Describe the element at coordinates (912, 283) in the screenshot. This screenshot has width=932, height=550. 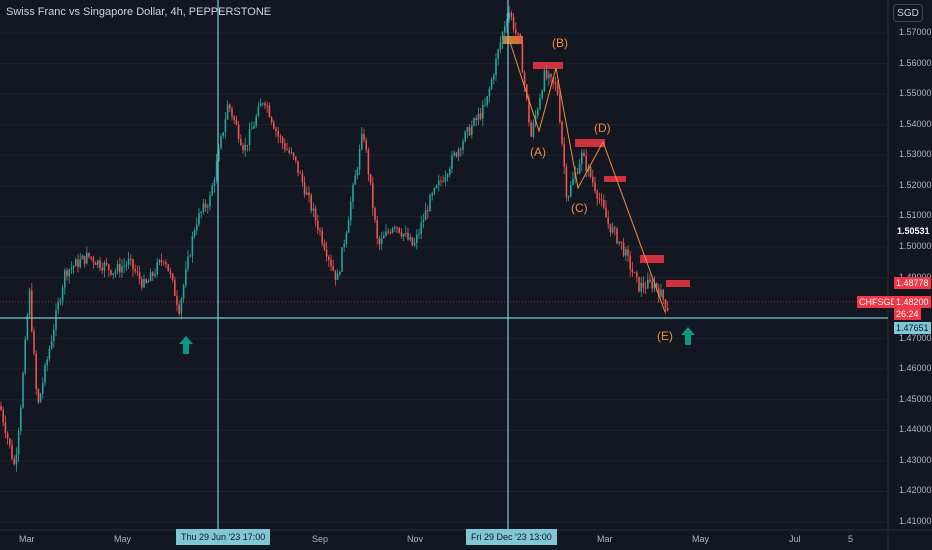
I see `level-red-tag: 1.48778` at that location.